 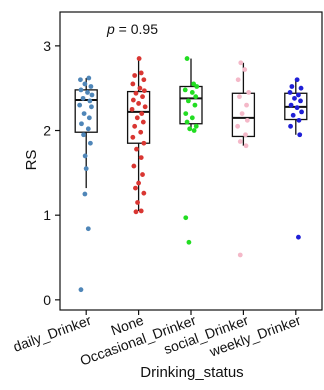 I want to click on y-tick-label: 1, so click(x=47, y=215).